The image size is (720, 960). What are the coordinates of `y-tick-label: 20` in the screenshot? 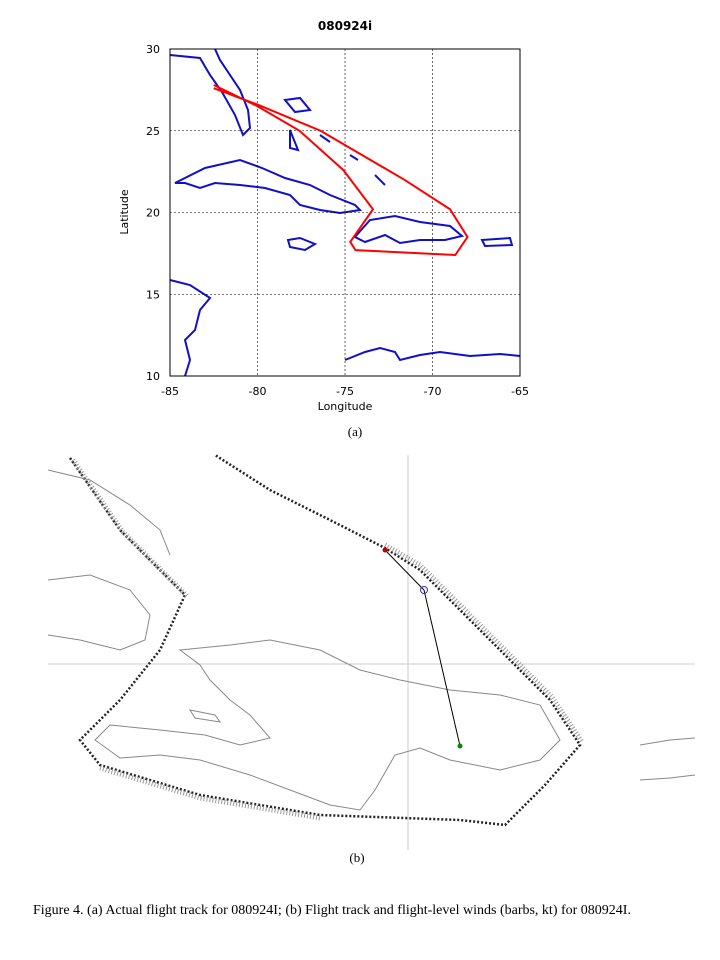 It's located at (153, 213).